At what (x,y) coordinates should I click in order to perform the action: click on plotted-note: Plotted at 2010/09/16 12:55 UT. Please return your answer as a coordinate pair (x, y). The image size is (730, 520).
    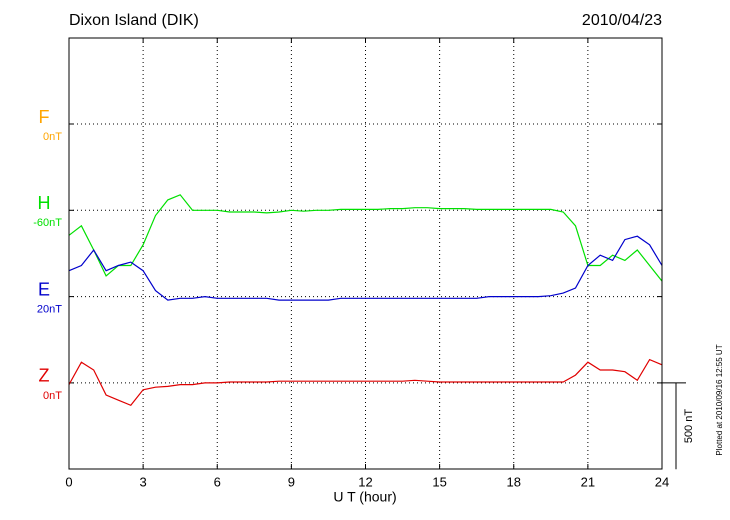
    Looking at the image, I should click on (719, 399).